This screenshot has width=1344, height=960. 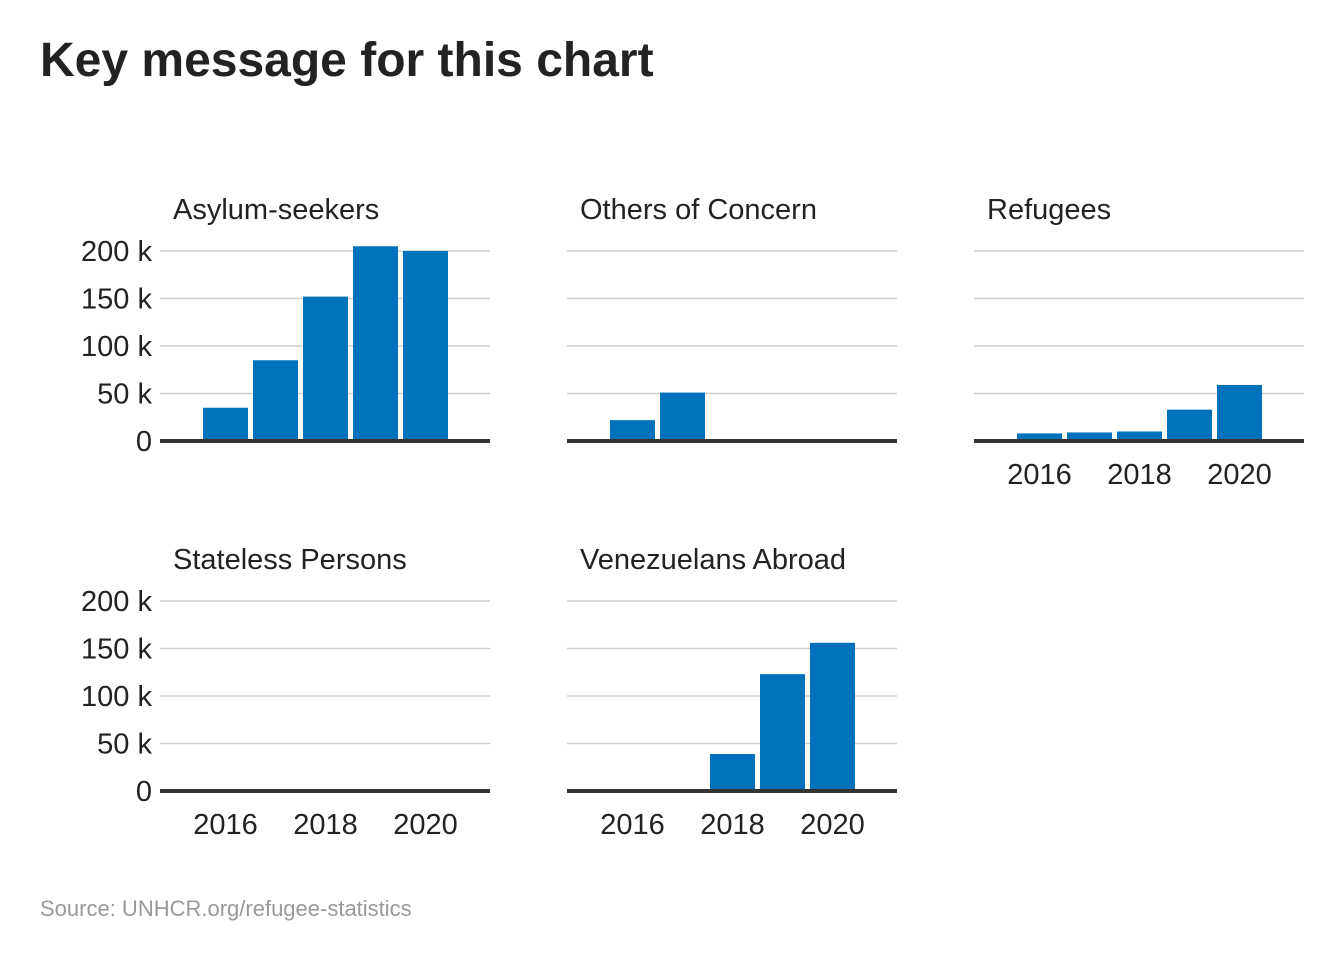 I want to click on panel-title: Stateless Persons, so click(x=290, y=560).